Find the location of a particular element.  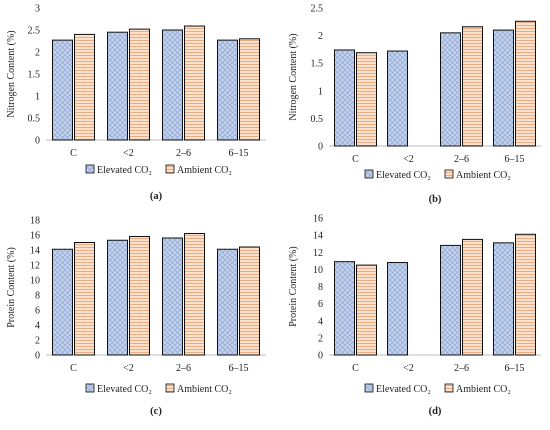

panel-label: (c) is located at coordinates (156, 411).